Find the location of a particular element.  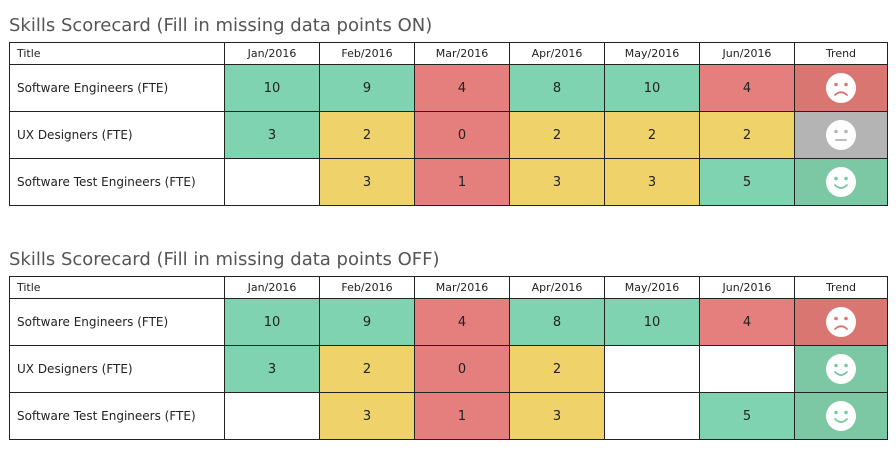

table-row: UX Designers (FTE) 3 2 0 2 2 2 is located at coordinates (448, 135).